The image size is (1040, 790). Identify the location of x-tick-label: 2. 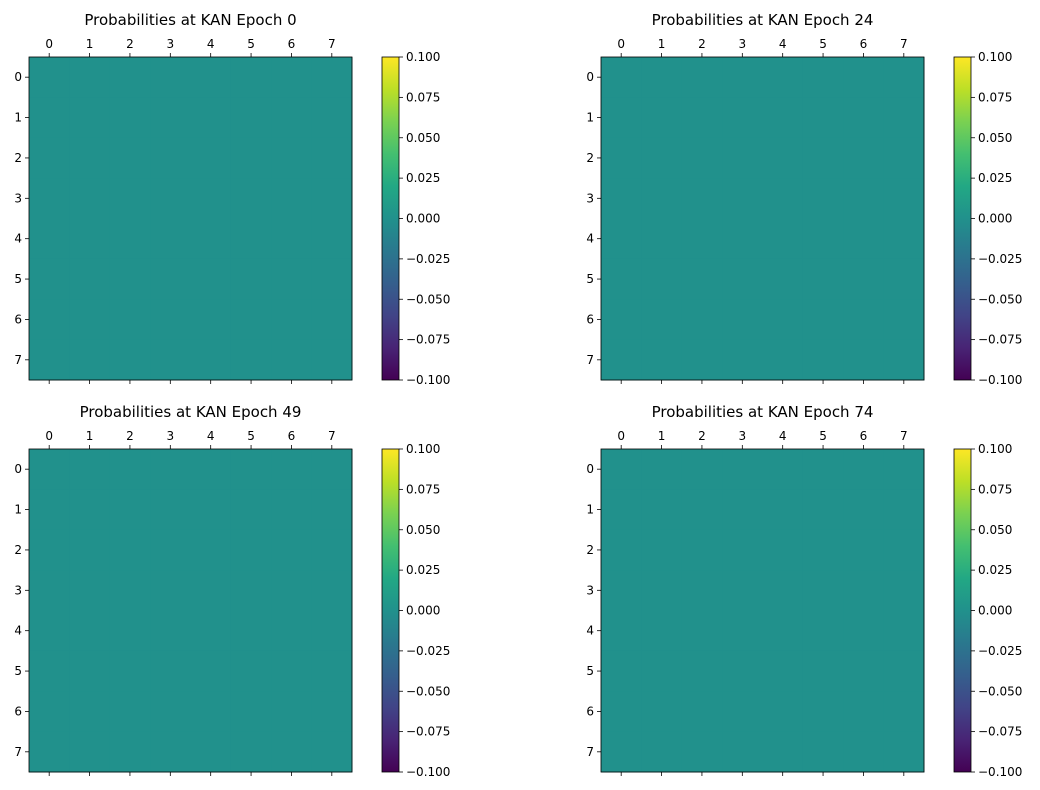
(702, 44).